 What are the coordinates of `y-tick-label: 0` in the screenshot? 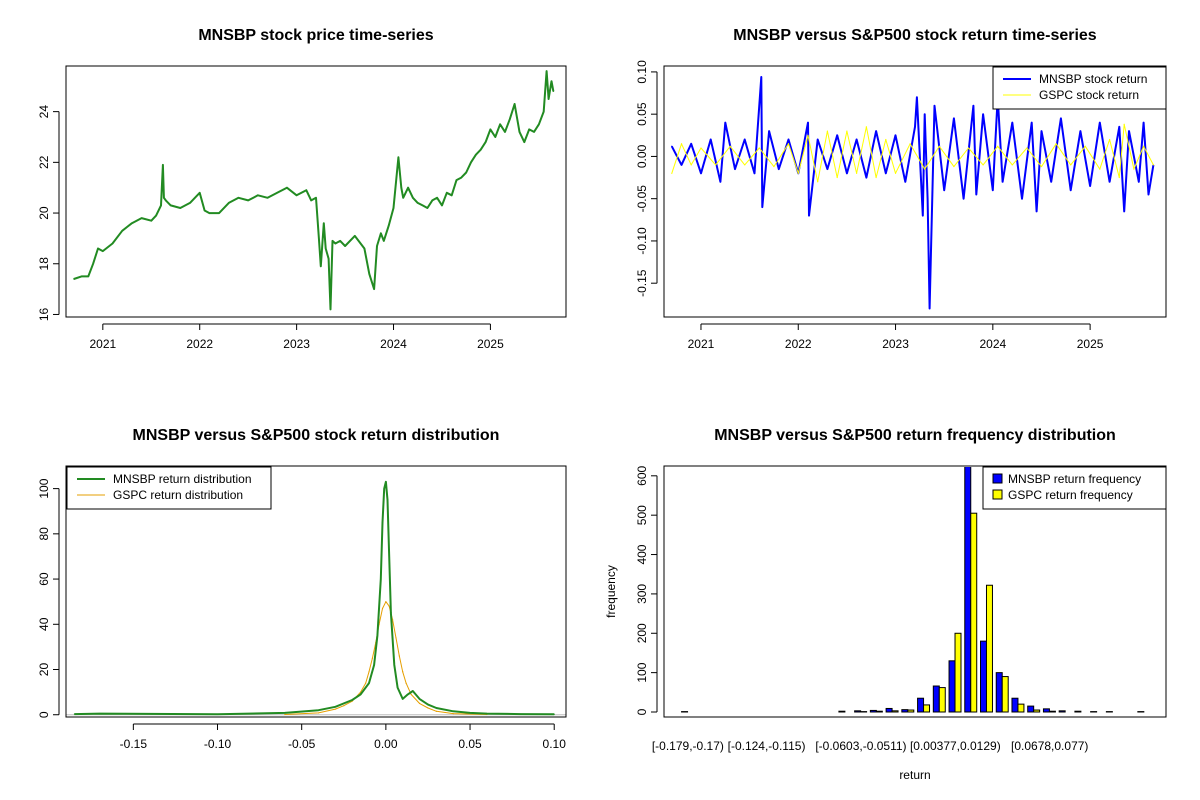 It's located at (44, 714).